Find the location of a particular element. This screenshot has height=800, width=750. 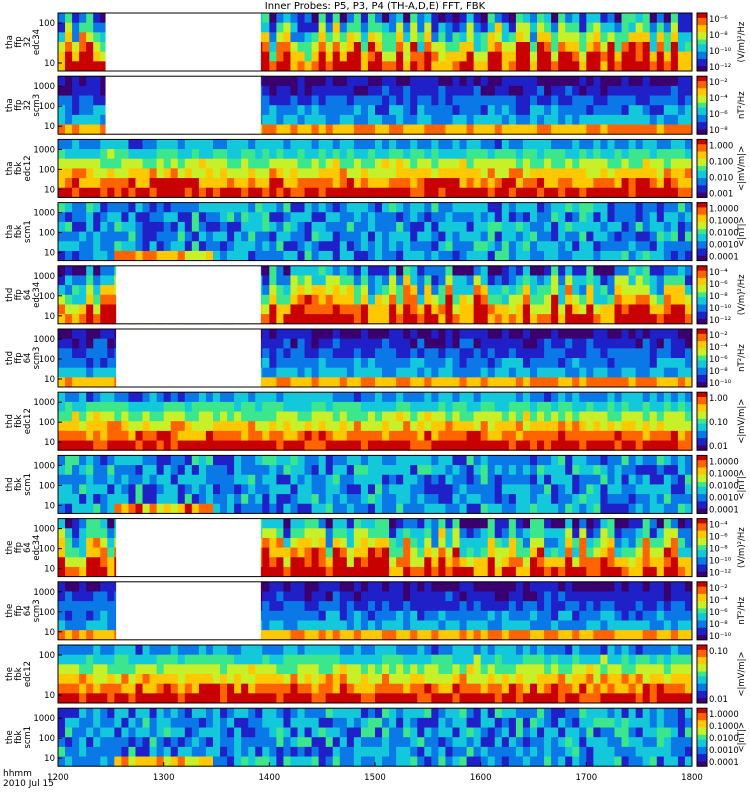

panel-ylabel: thd is located at coordinates (10, 484).